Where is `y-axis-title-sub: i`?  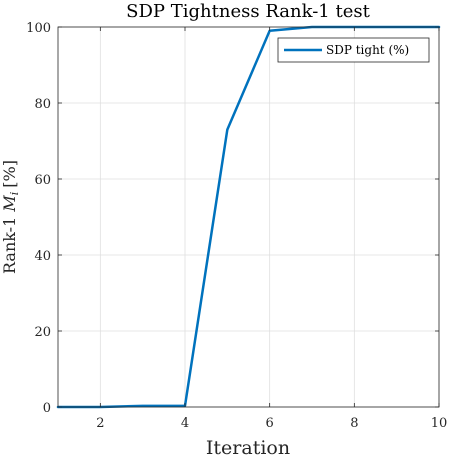
y-axis-title-sub: i is located at coordinates (14, 194).